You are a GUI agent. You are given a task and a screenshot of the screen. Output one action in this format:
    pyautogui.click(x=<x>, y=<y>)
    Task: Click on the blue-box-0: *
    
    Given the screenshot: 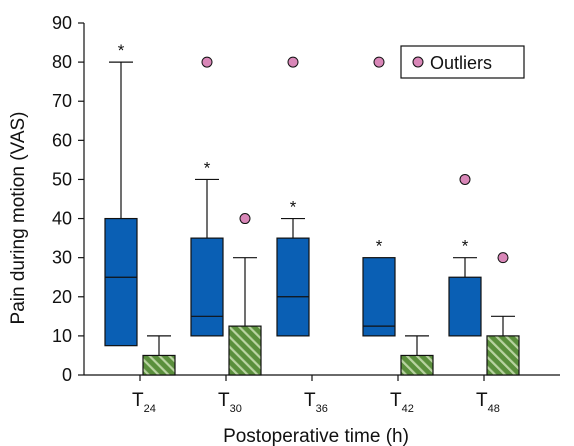 What is the action you would take?
    pyautogui.click(x=121, y=194)
    